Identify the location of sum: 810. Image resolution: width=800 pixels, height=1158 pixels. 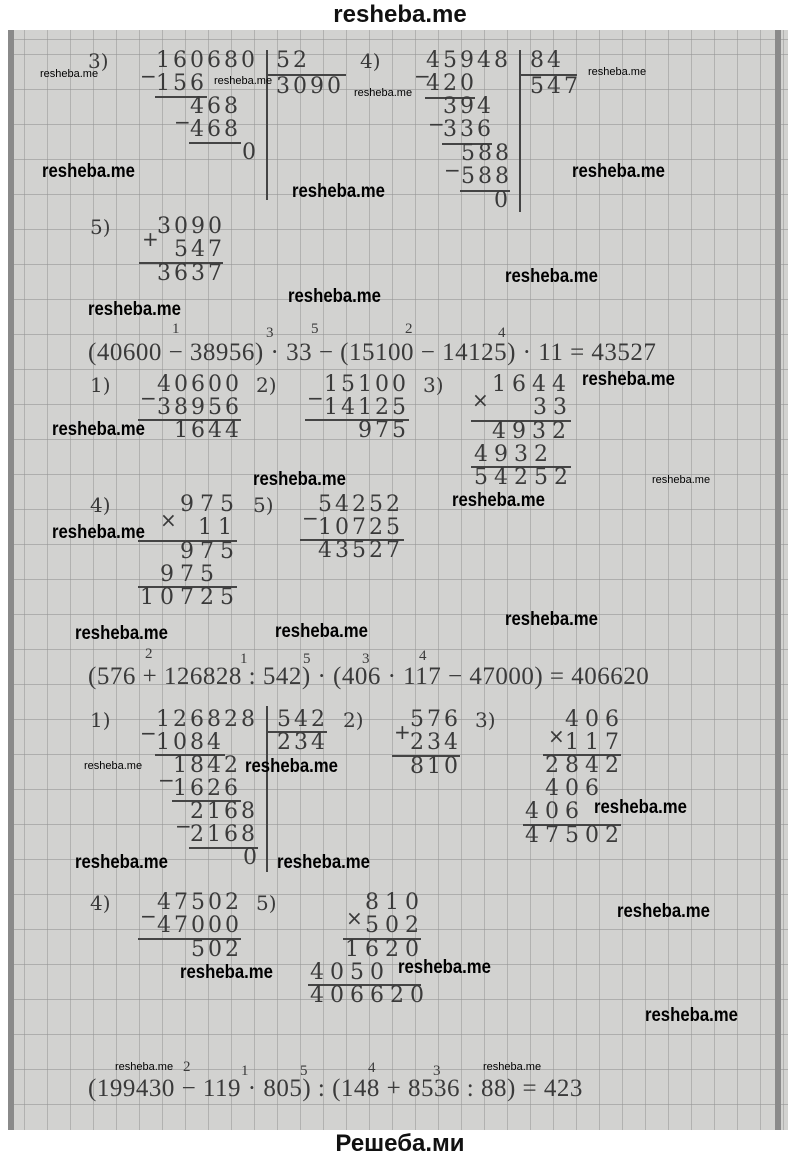
(435, 766).